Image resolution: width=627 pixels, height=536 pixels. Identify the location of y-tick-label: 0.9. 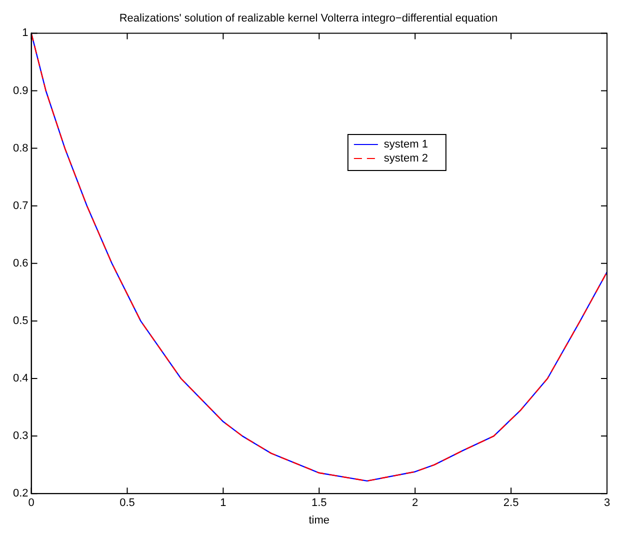
(20, 90).